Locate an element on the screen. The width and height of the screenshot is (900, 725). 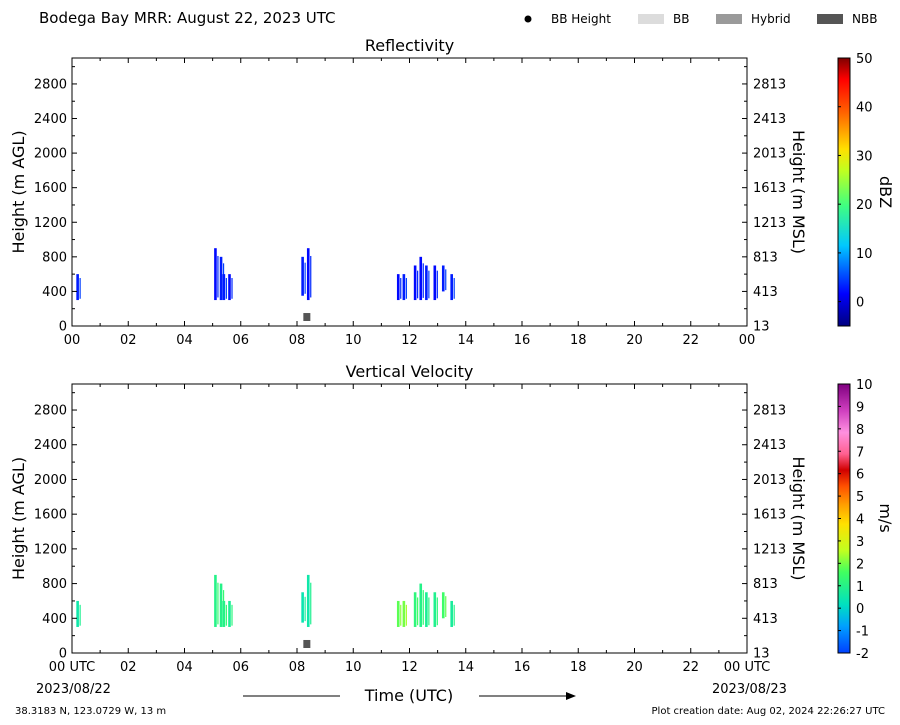
legend: BB Height BB Hybrid NBB is located at coordinates (700, 19).